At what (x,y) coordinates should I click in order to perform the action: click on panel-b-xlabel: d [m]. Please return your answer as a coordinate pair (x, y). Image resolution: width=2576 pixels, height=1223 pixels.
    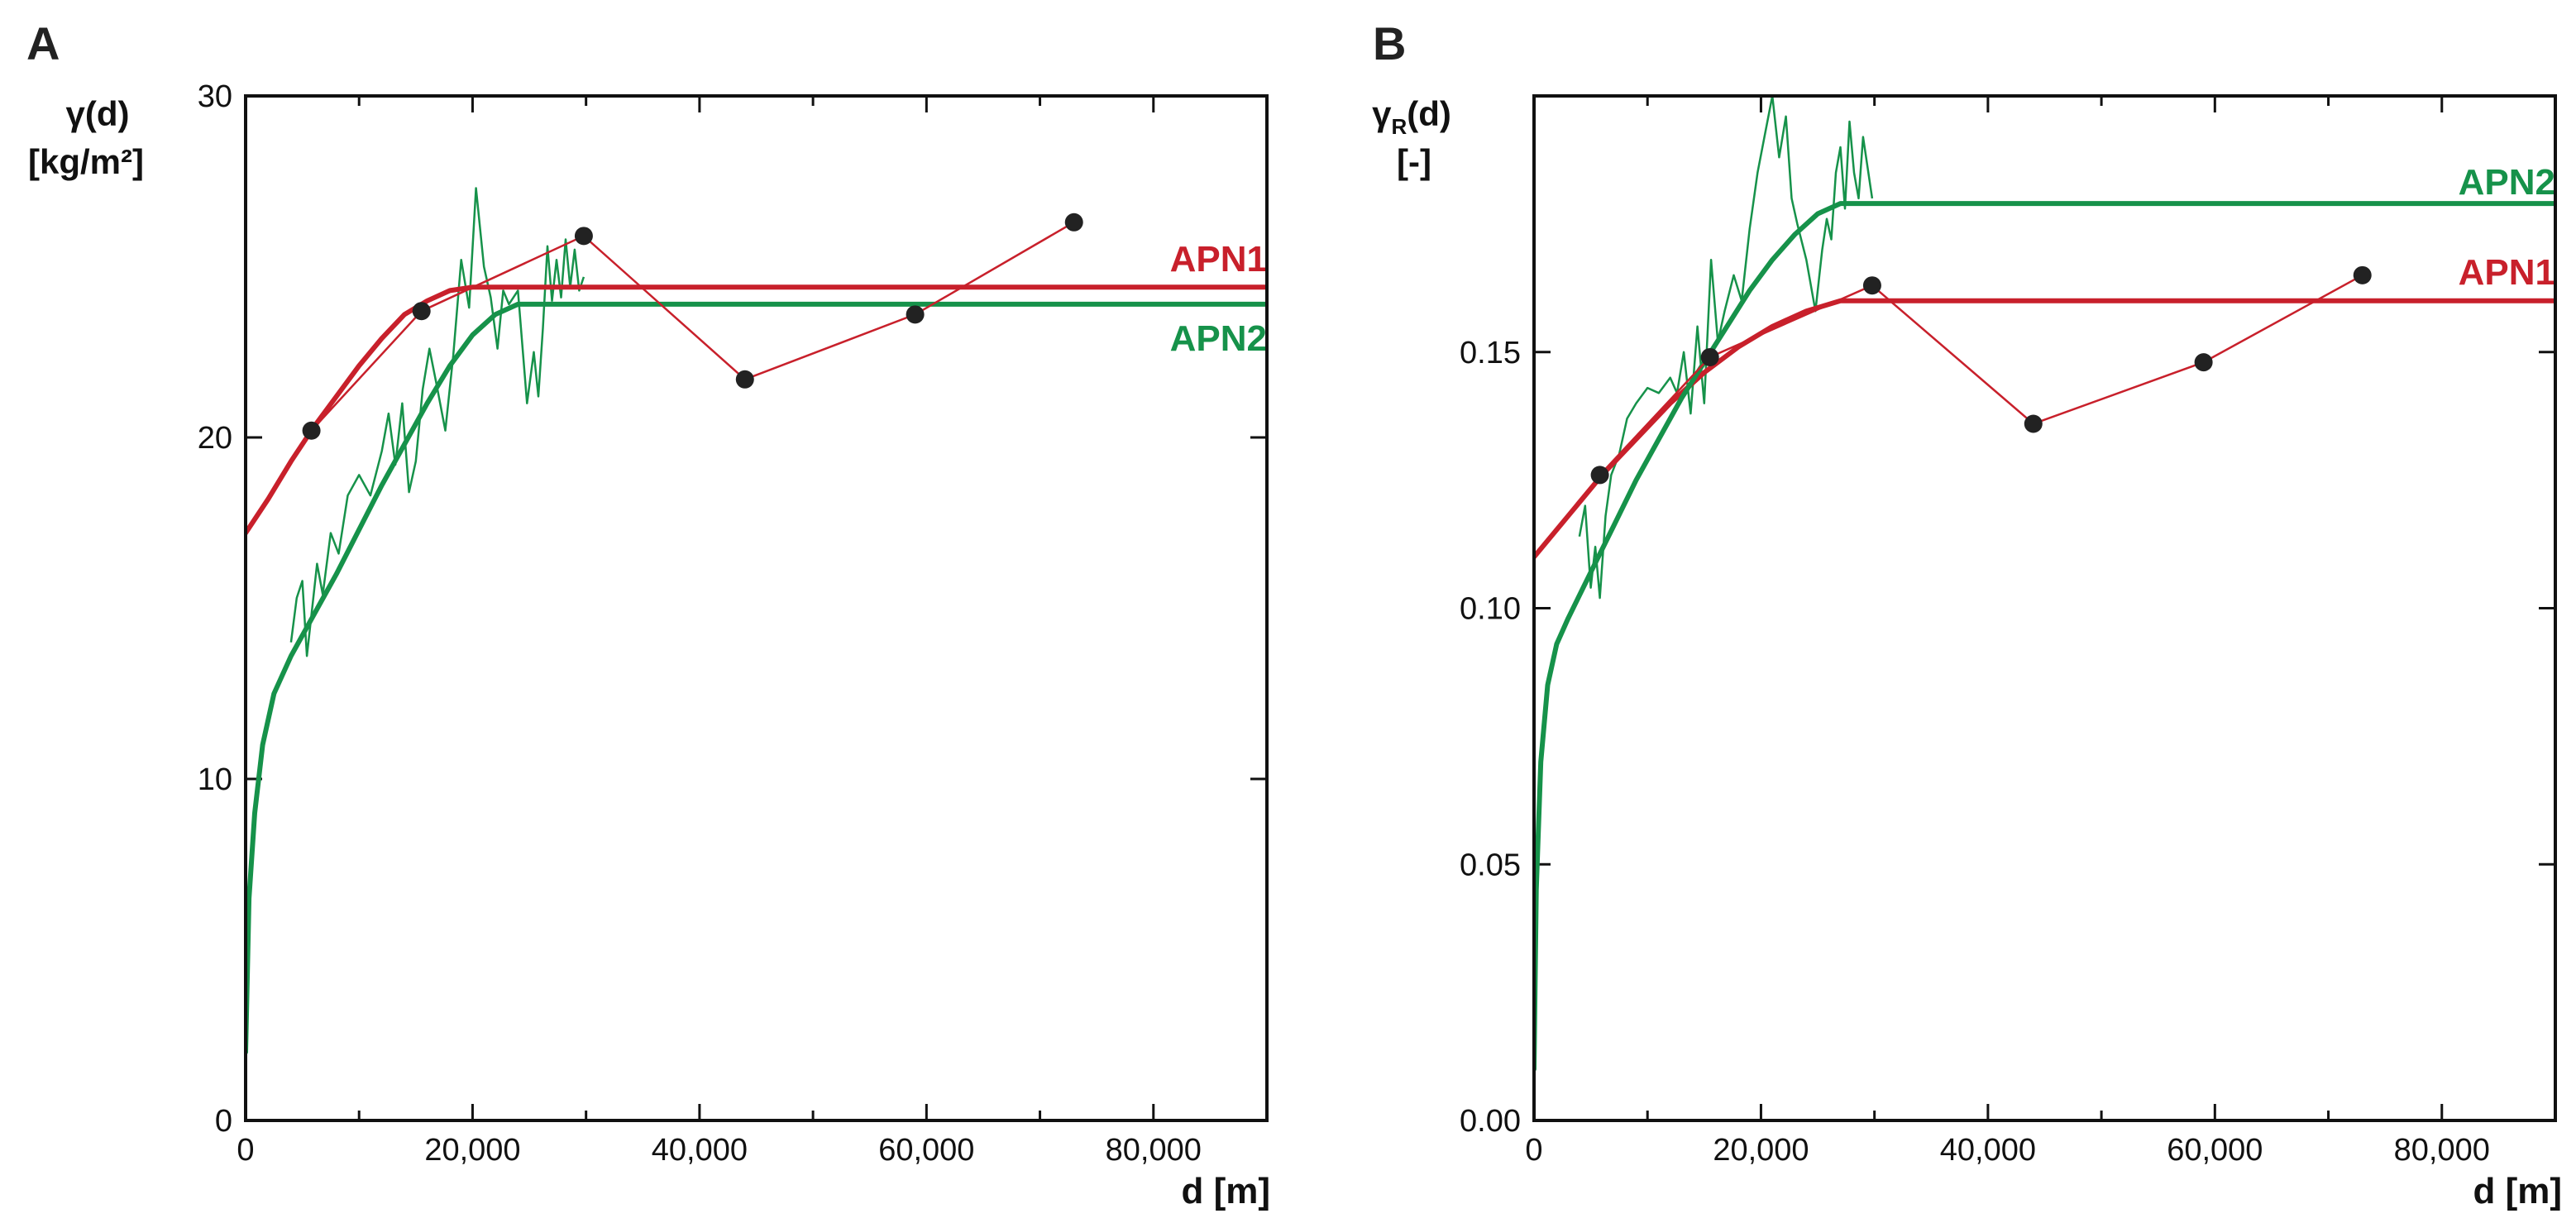
    Looking at the image, I should click on (2517, 1191).